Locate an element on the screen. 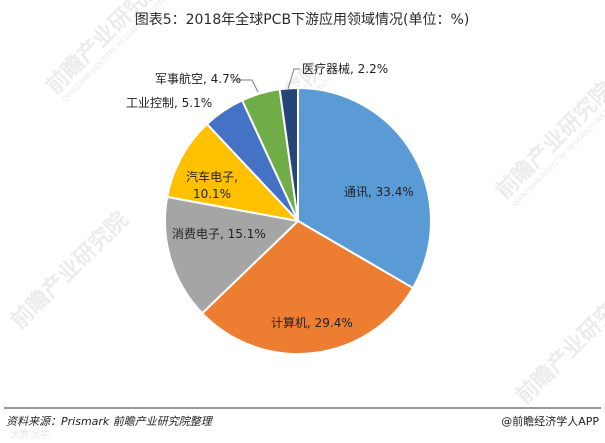 The width and height of the screenshot is (605, 443). credit-note: @前瞻经济学人APP is located at coordinates (550, 421).